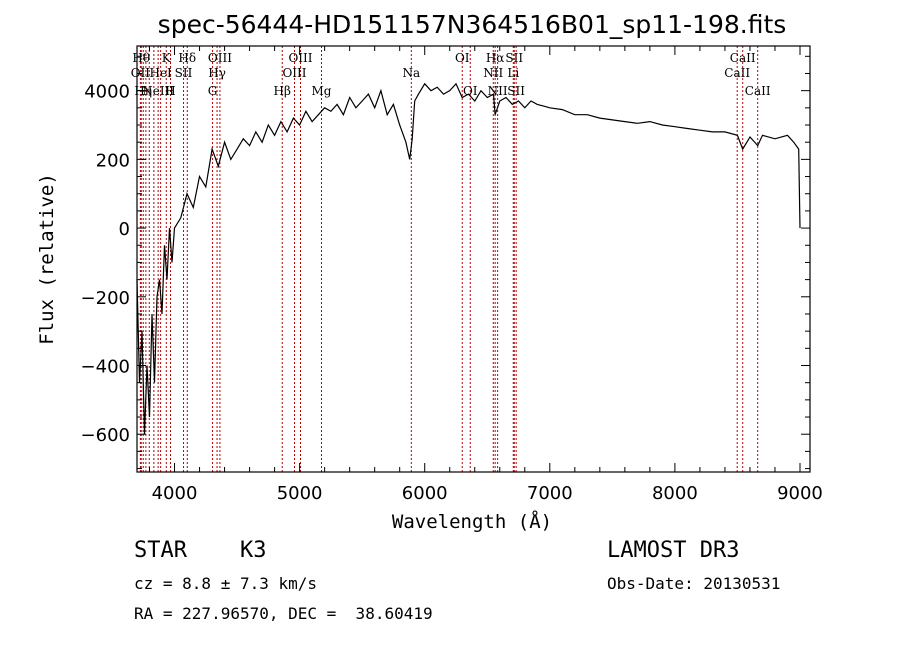 This screenshot has height=649, width=900. What do you see at coordinates (217, 73) in the screenshot?
I see `spectral-line-label: Hγ` at bounding box center [217, 73].